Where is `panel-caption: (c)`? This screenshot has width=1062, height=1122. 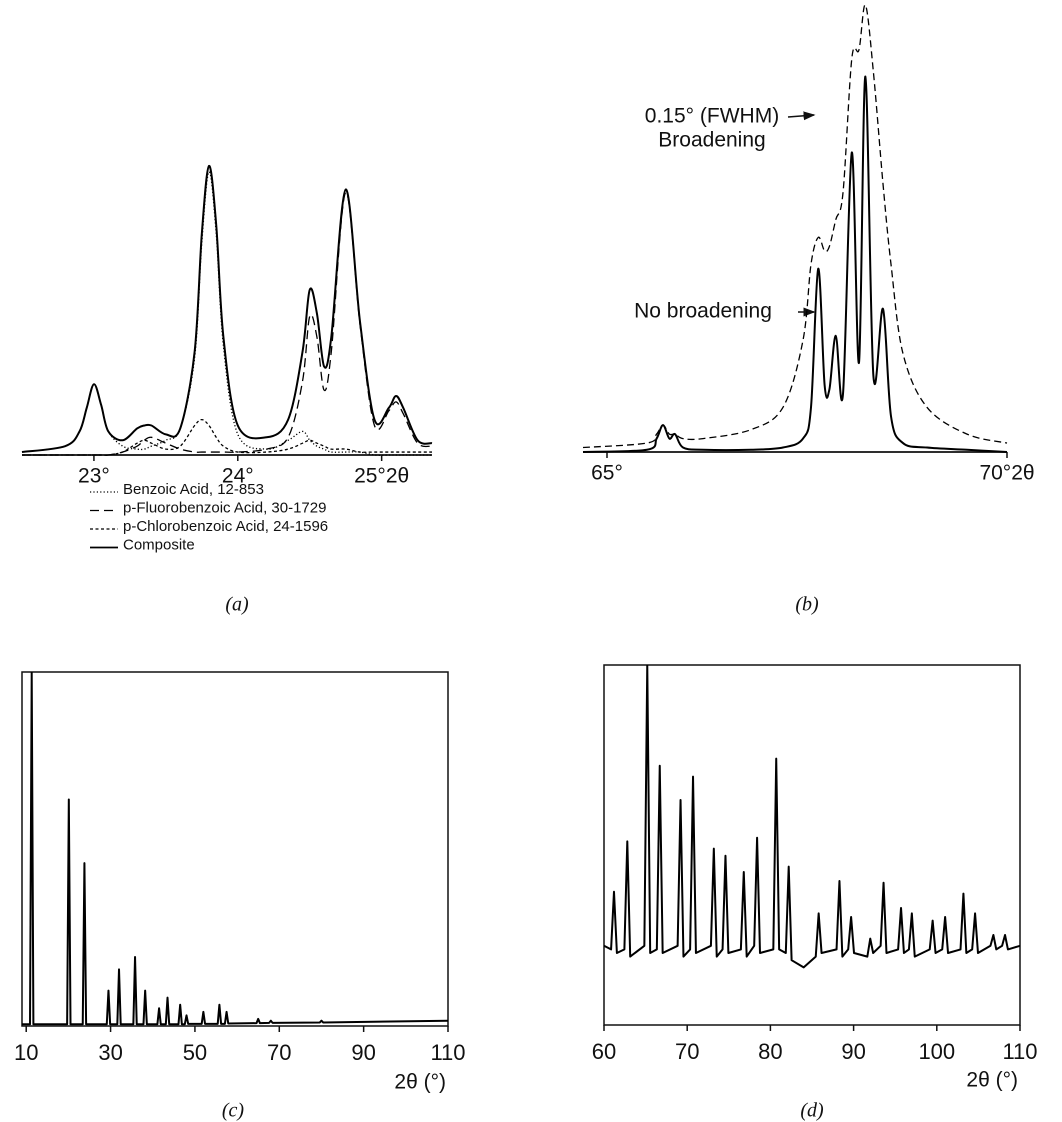 panel-caption: (c) is located at coordinates (233, 1111).